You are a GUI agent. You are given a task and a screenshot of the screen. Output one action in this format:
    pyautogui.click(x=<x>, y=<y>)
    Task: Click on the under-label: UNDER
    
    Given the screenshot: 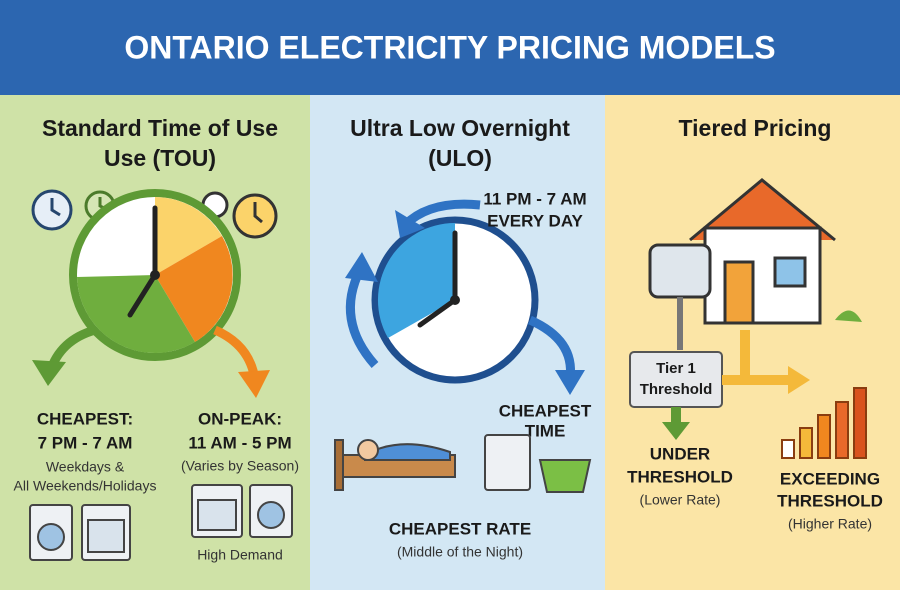 What is the action you would take?
    pyautogui.click(x=680, y=453)
    